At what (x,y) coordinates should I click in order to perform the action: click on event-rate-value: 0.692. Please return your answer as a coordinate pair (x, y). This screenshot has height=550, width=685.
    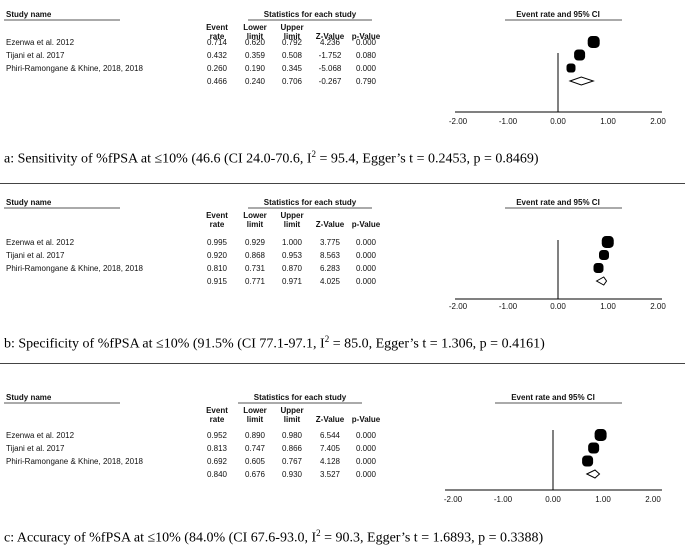
    Looking at the image, I should click on (217, 461).